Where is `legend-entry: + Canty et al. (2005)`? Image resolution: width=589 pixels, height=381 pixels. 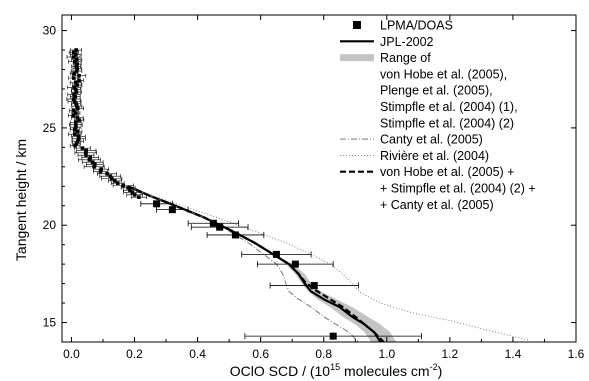
legend-entry: + Canty et al. (2005) is located at coordinates (437, 205).